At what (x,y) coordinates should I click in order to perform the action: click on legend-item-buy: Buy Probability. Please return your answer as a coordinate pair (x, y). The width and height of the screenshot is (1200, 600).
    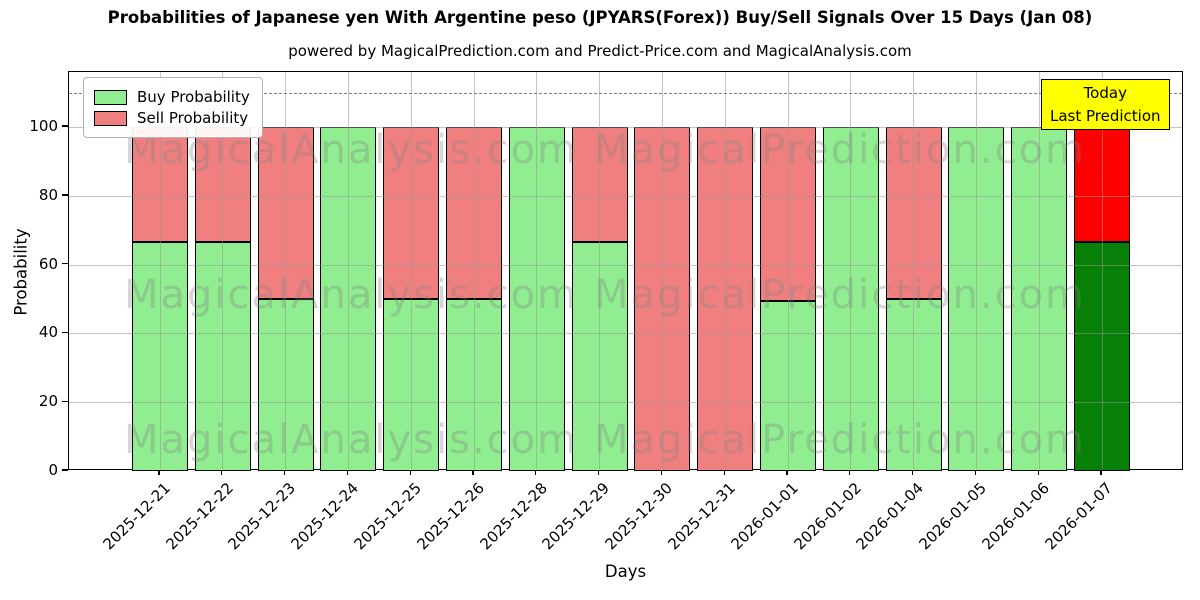
    Looking at the image, I should click on (172, 97).